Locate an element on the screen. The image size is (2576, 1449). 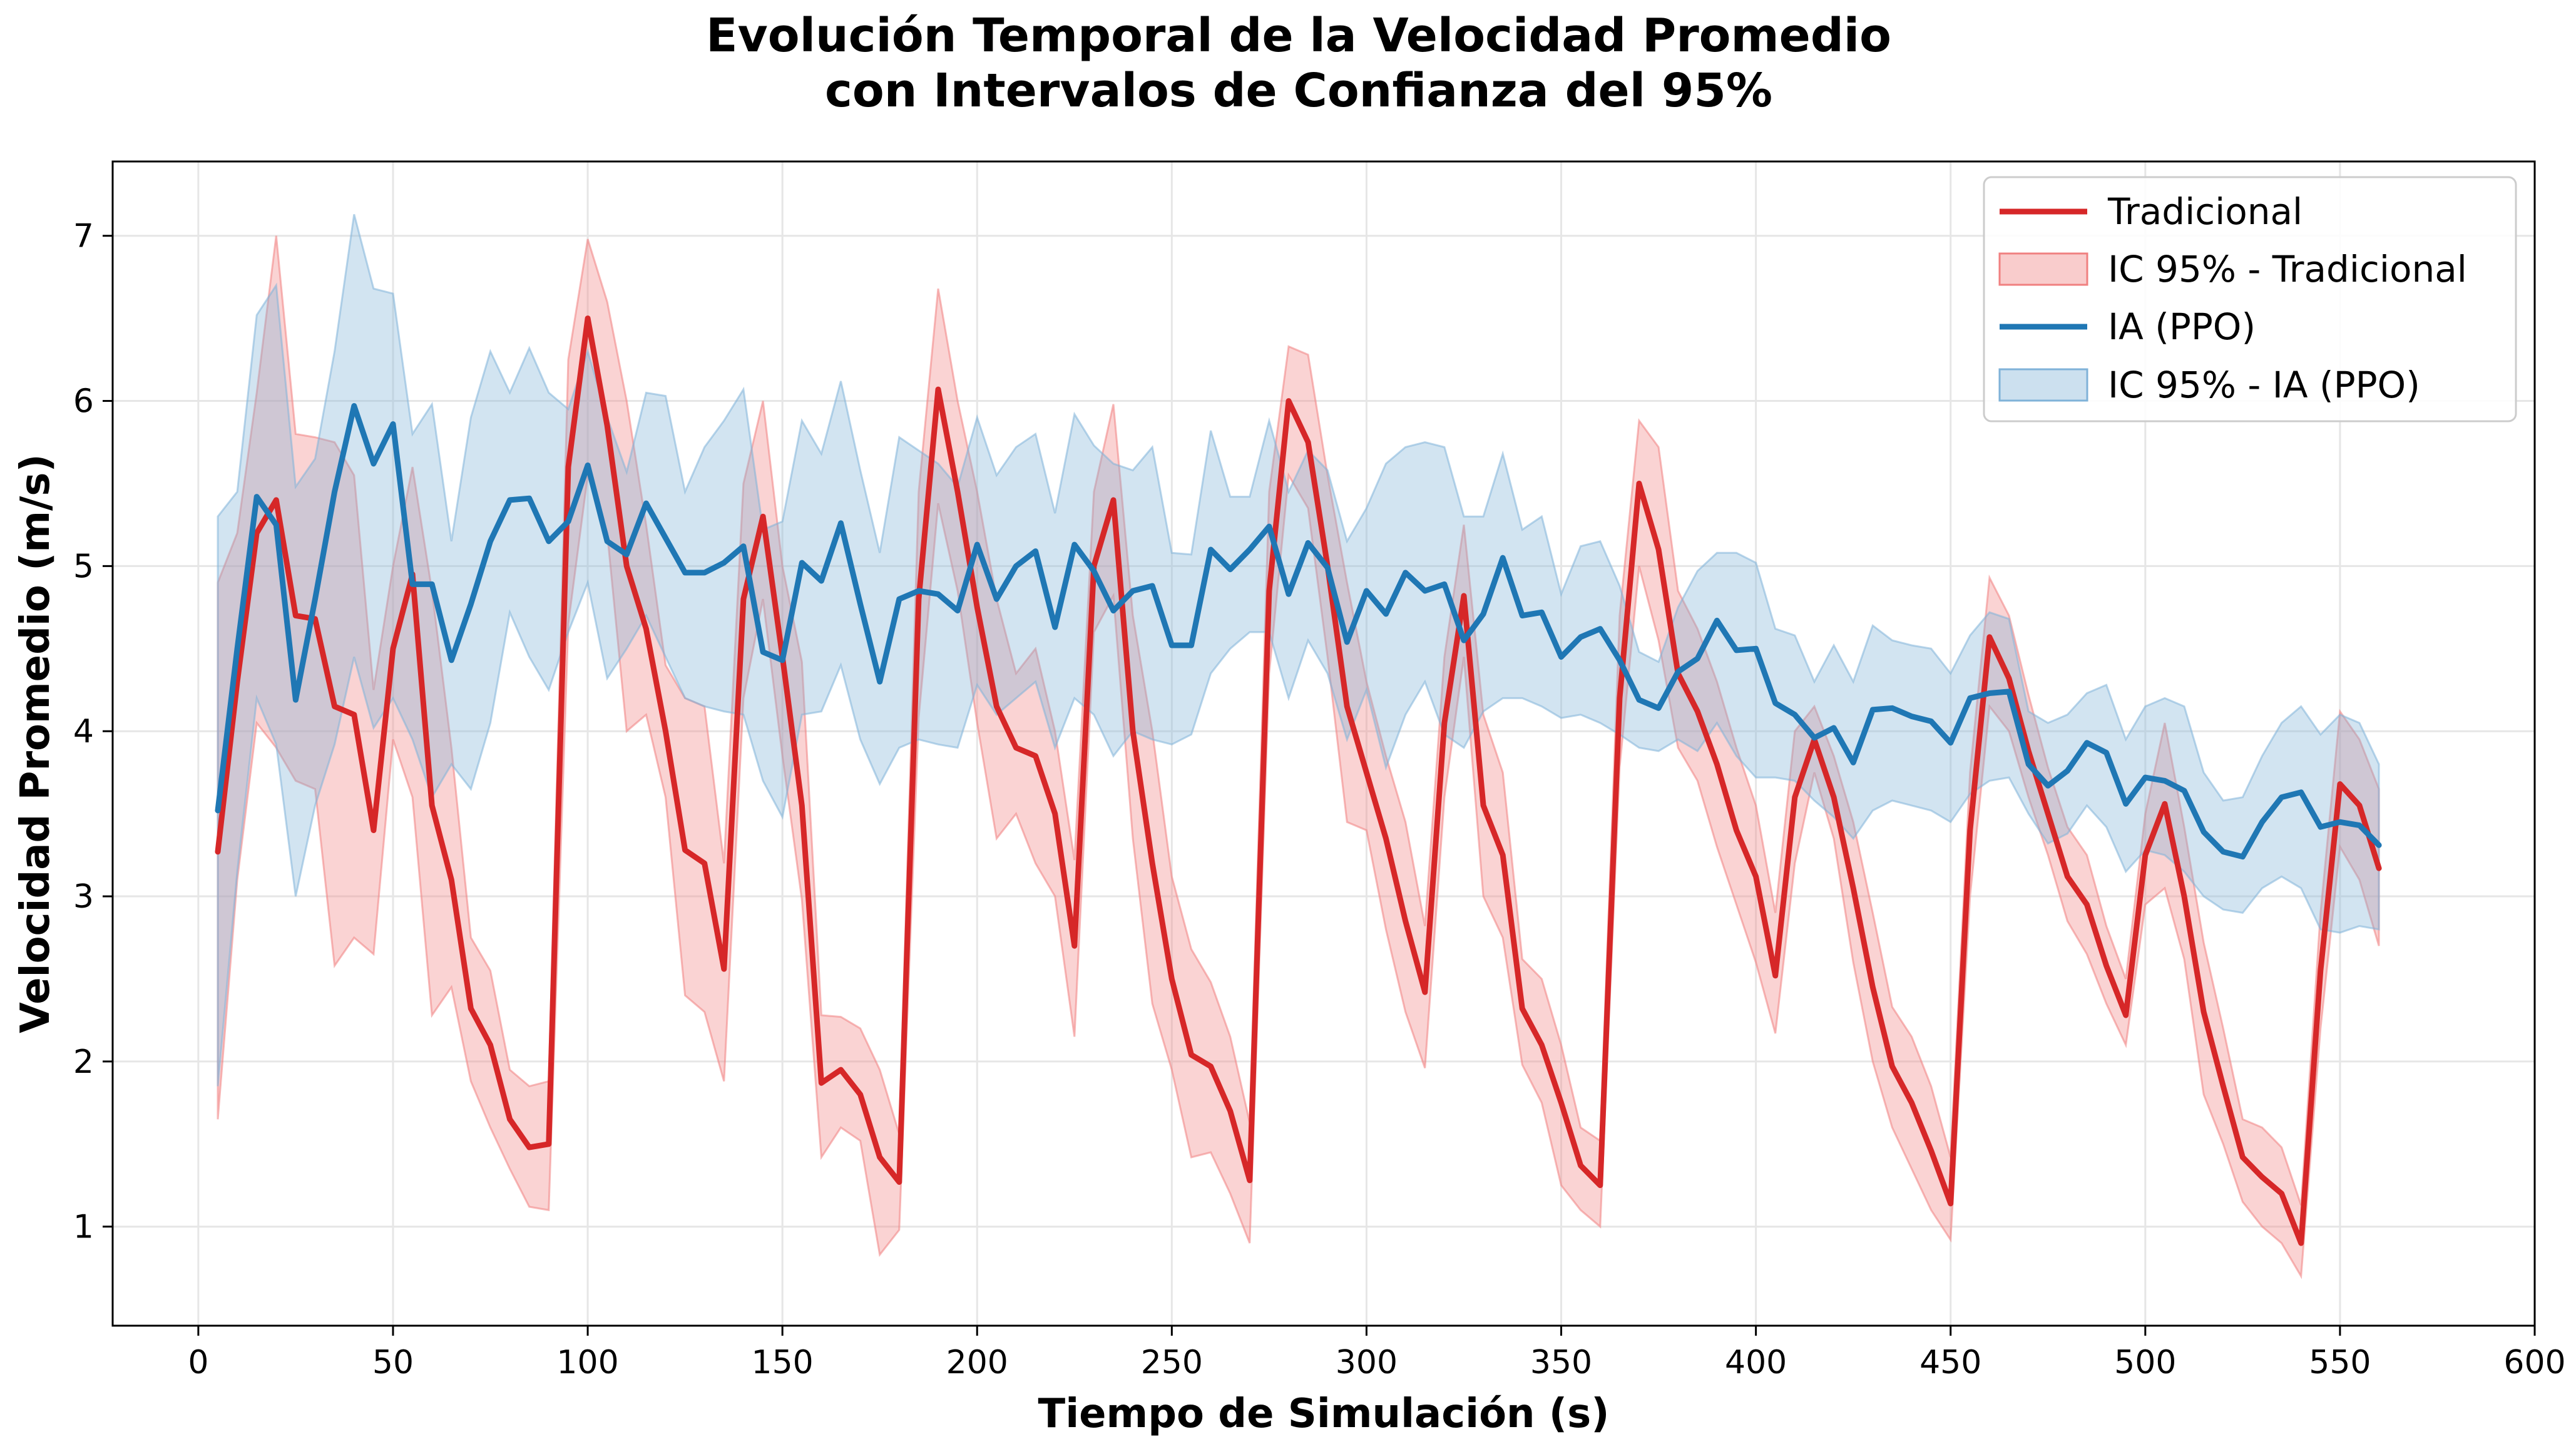
y-tick-label: 2 is located at coordinates (83, 1062).